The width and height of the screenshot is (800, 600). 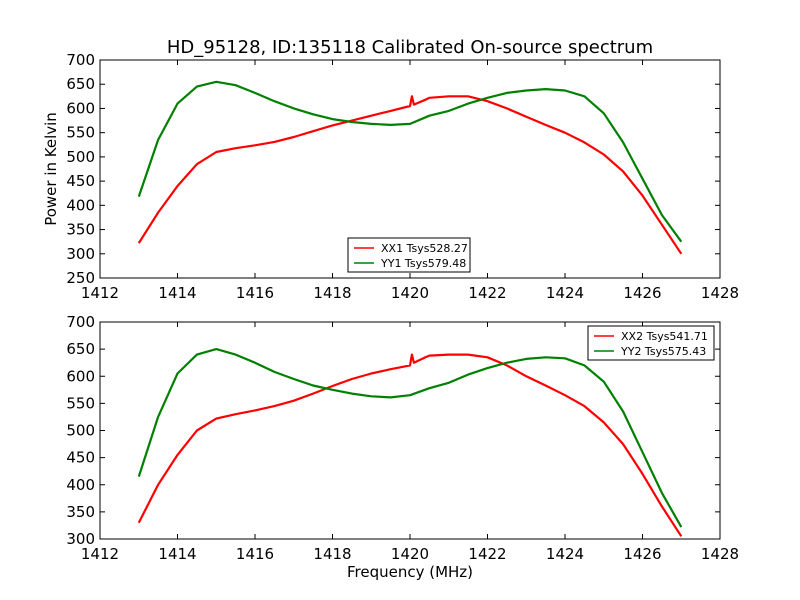 What do you see at coordinates (177, 293) in the screenshot?
I see `x-tick-label-0-1: 1414` at bounding box center [177, 293].